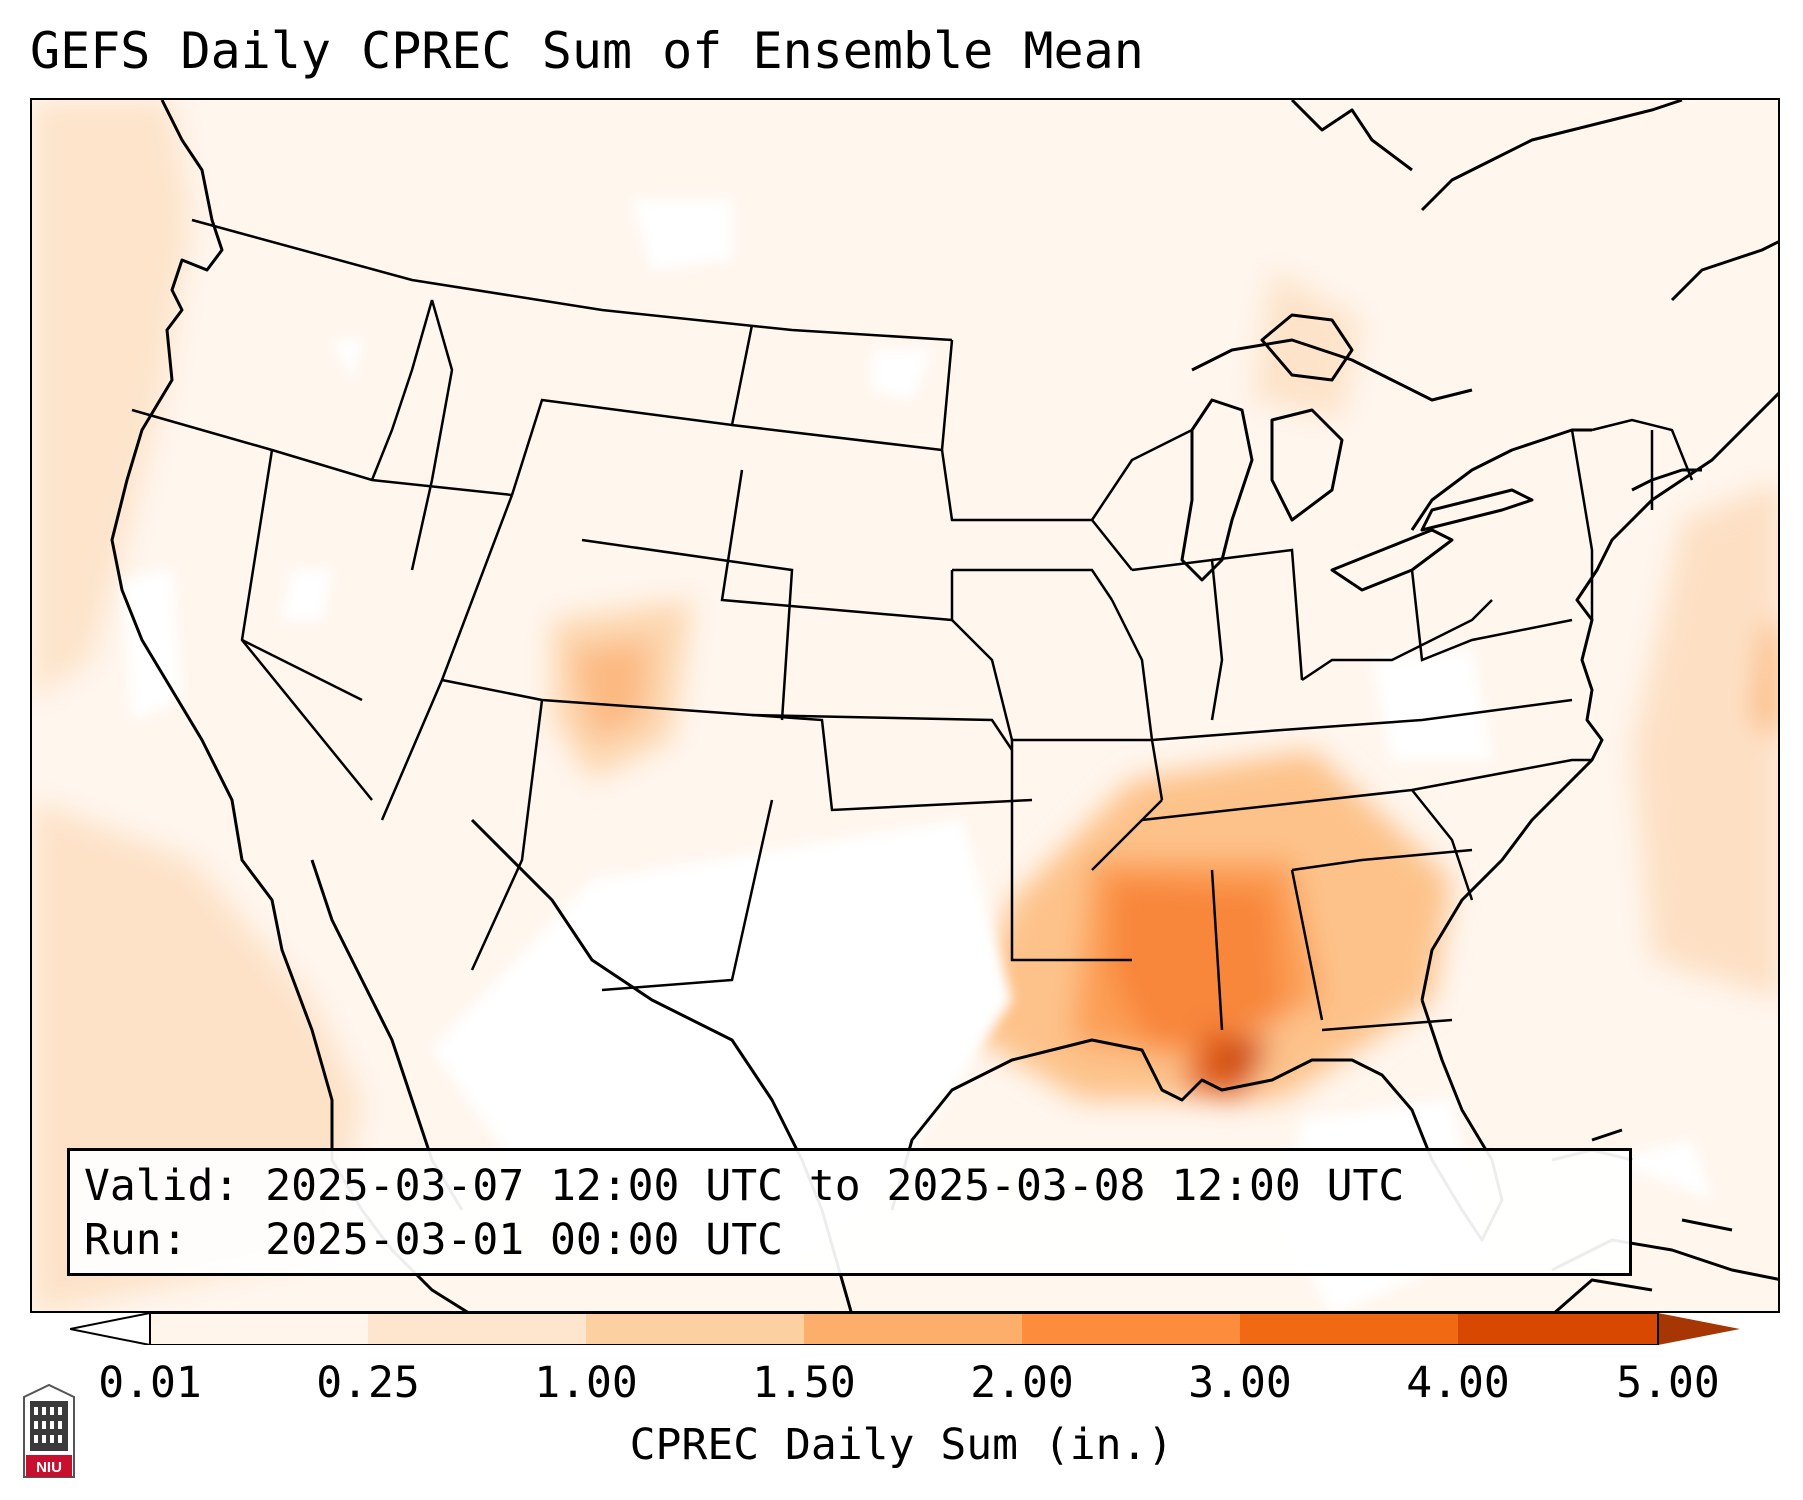  What do you see at coordinates (368, 1383) in the screenshot?
I see `colorbar-tick-label: 0.25` at bounding box center [368, 1383].